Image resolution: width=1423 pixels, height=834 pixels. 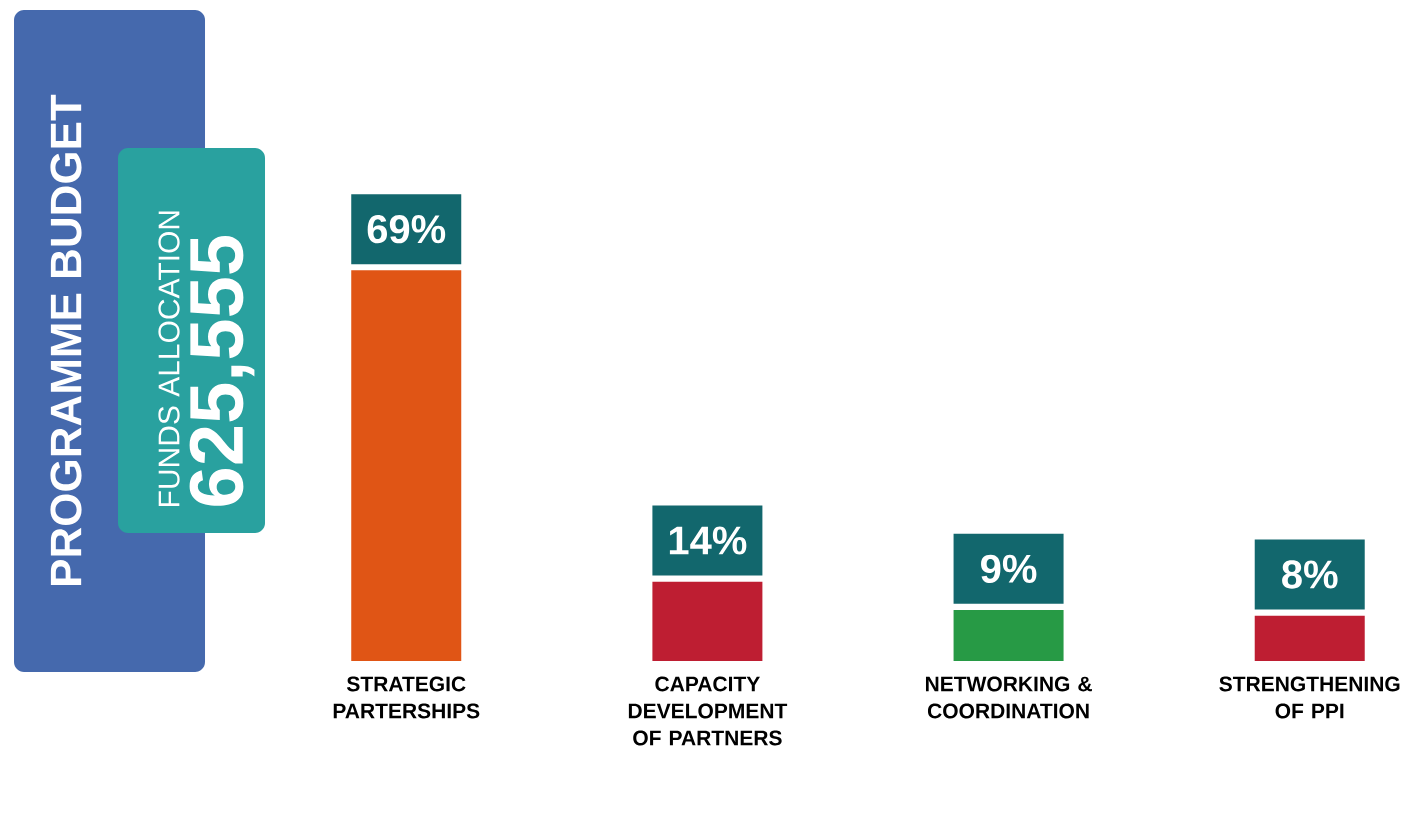 I want to click on data-label: 9%, so click(x=1009, y=568).